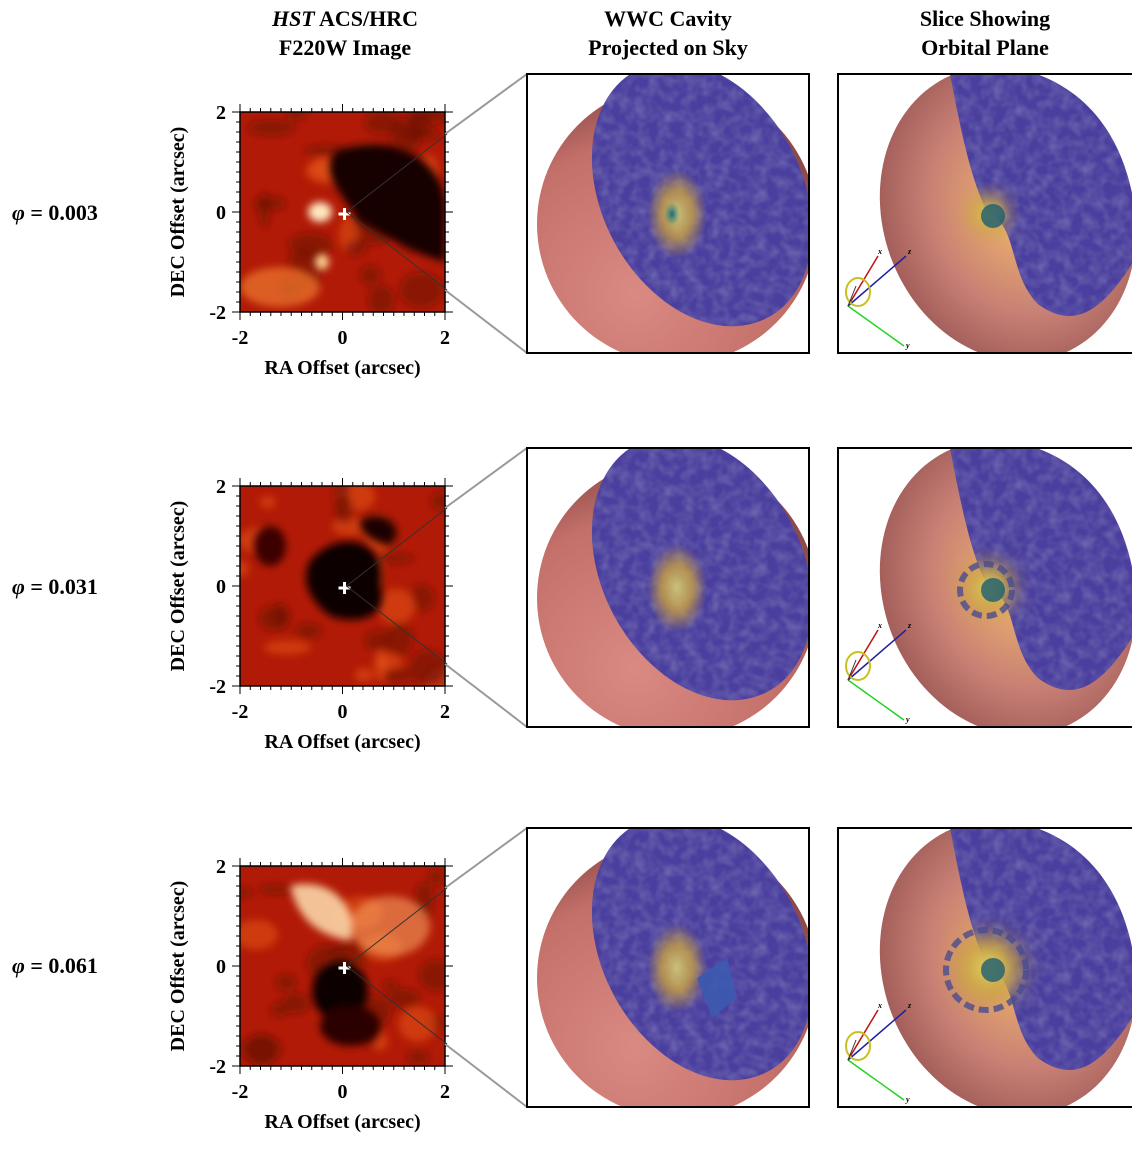 This screenshot has width=1132, height=1151. I want to click on spiral-ring, so click(986, 590).